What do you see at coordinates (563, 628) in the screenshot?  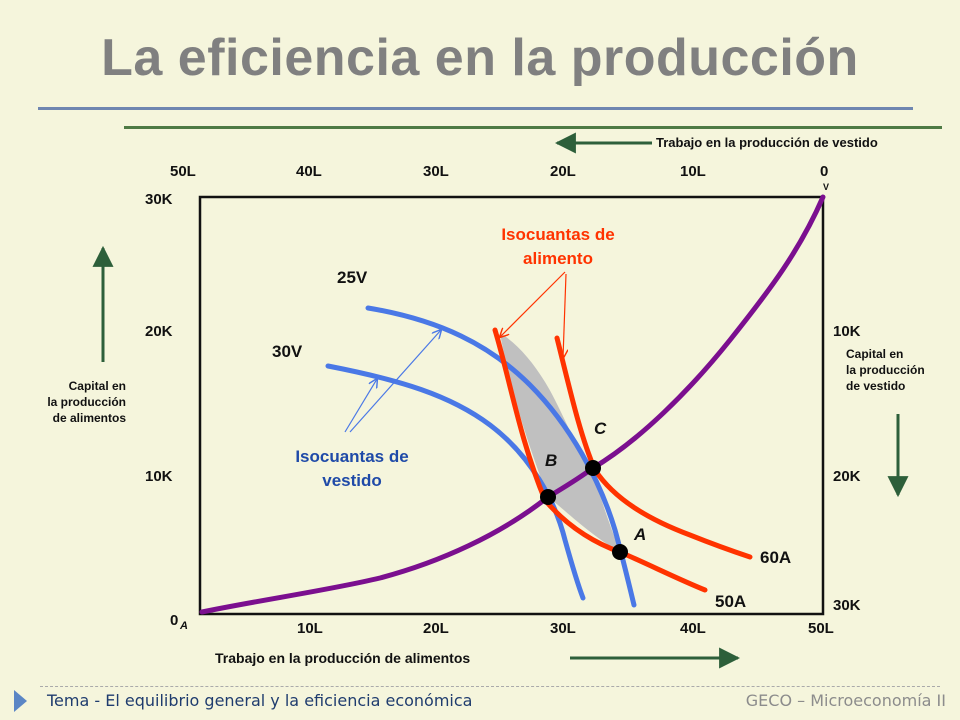 I see `bottom-tick-30l: 30L` at bounding box center [563, 628].